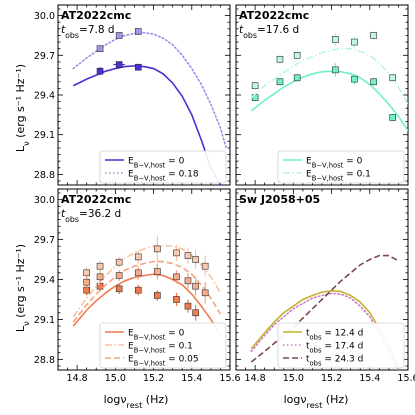 This screenshot has width=415, height=415. Describe the element at coordinates (91, 216) in the screenshot. I see `tobs-label: tobs=36.2 d` at that location.